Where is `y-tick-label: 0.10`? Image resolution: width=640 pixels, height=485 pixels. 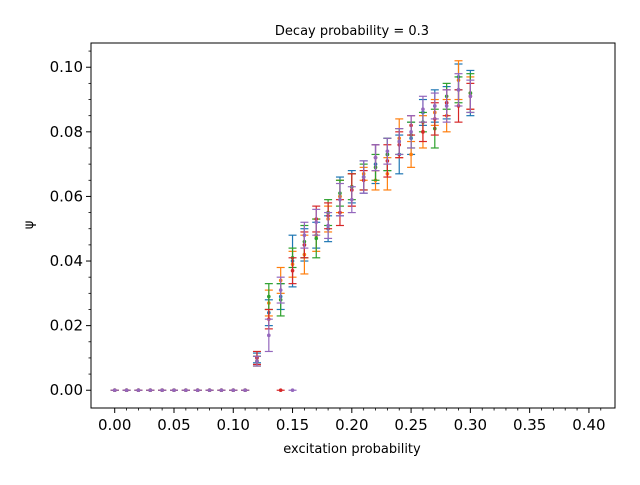
y-tick-label: 0.10 is located at coordinates (66, 67).